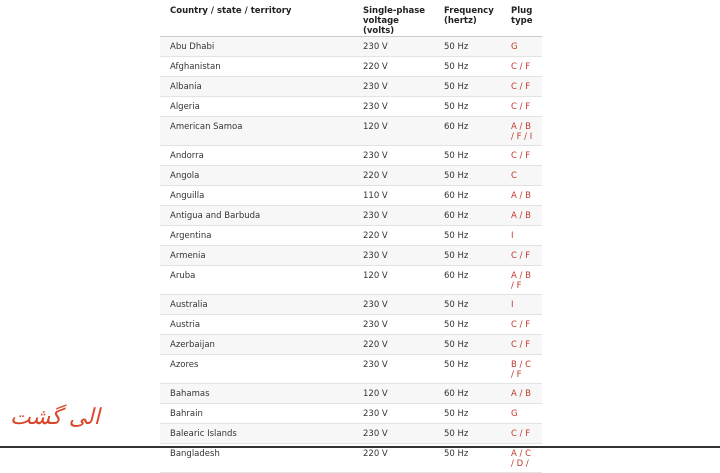 Image resolution: width=720 pixels, height=473 pixels. I want to click on table-cell: Azores, so click(256, 369).